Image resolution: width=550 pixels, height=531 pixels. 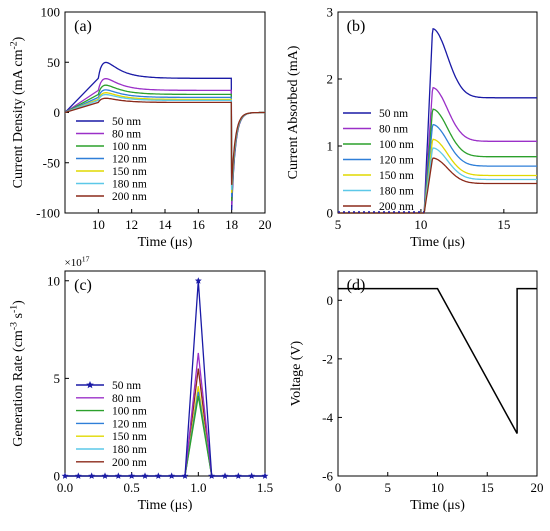 I want to click on y-tick-label: -50, so click(x=51, y=162).